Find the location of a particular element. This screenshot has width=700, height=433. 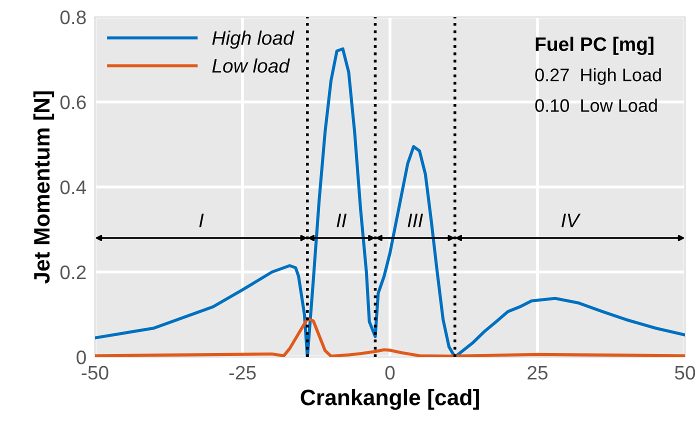

annotation: I is located at coordinates (201, 221).